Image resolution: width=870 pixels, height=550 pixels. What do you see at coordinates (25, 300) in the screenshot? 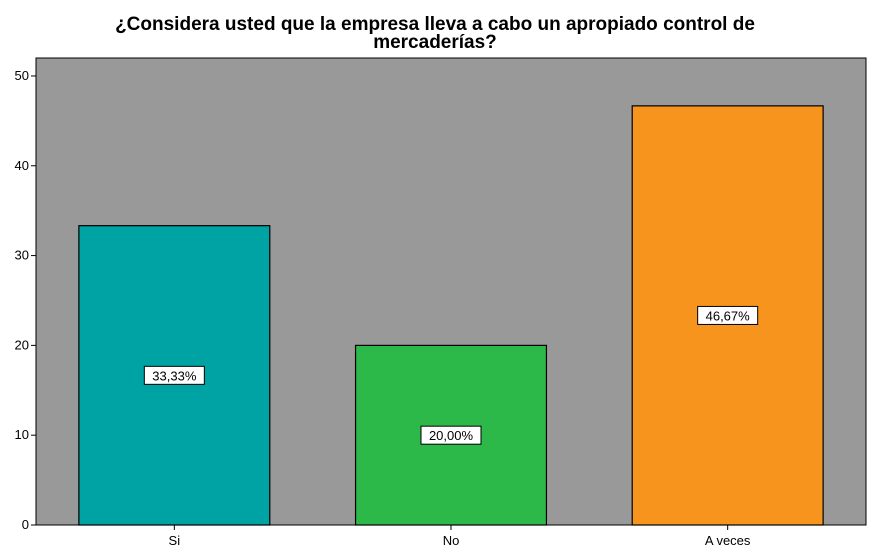
I see `y-axis: 0 10 20 30 40 50` at bounding box center [25, 300].